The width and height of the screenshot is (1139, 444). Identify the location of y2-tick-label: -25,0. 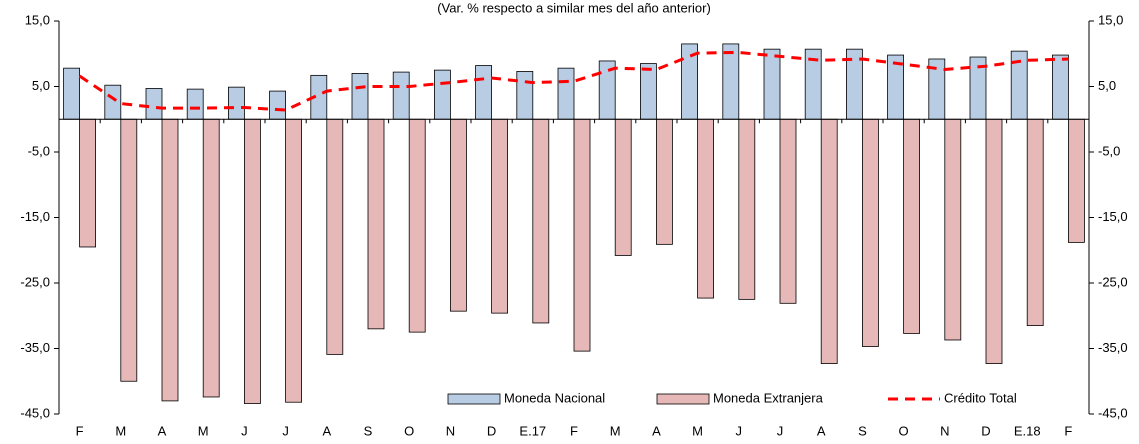
(1113, 281).